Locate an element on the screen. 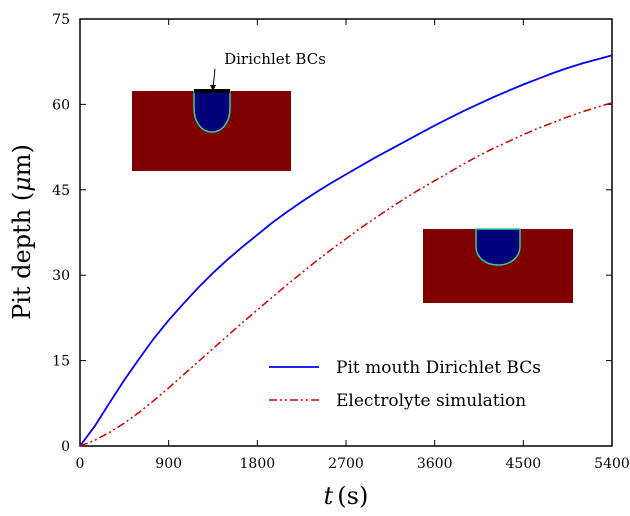  annotation-arrowhead is located at coordinates (213, 88).